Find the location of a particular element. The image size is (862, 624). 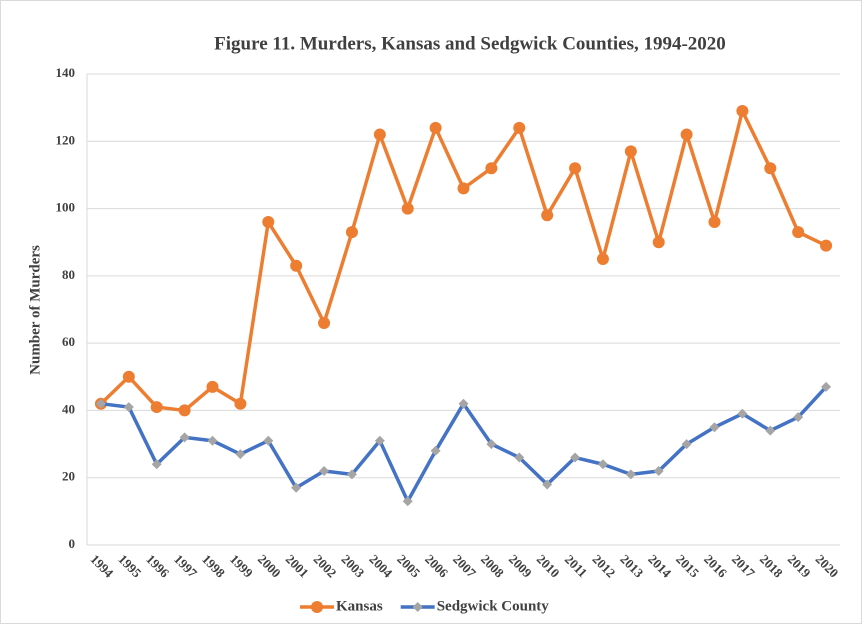

y-tick-label: 0 is located at coordinates (72, 543).